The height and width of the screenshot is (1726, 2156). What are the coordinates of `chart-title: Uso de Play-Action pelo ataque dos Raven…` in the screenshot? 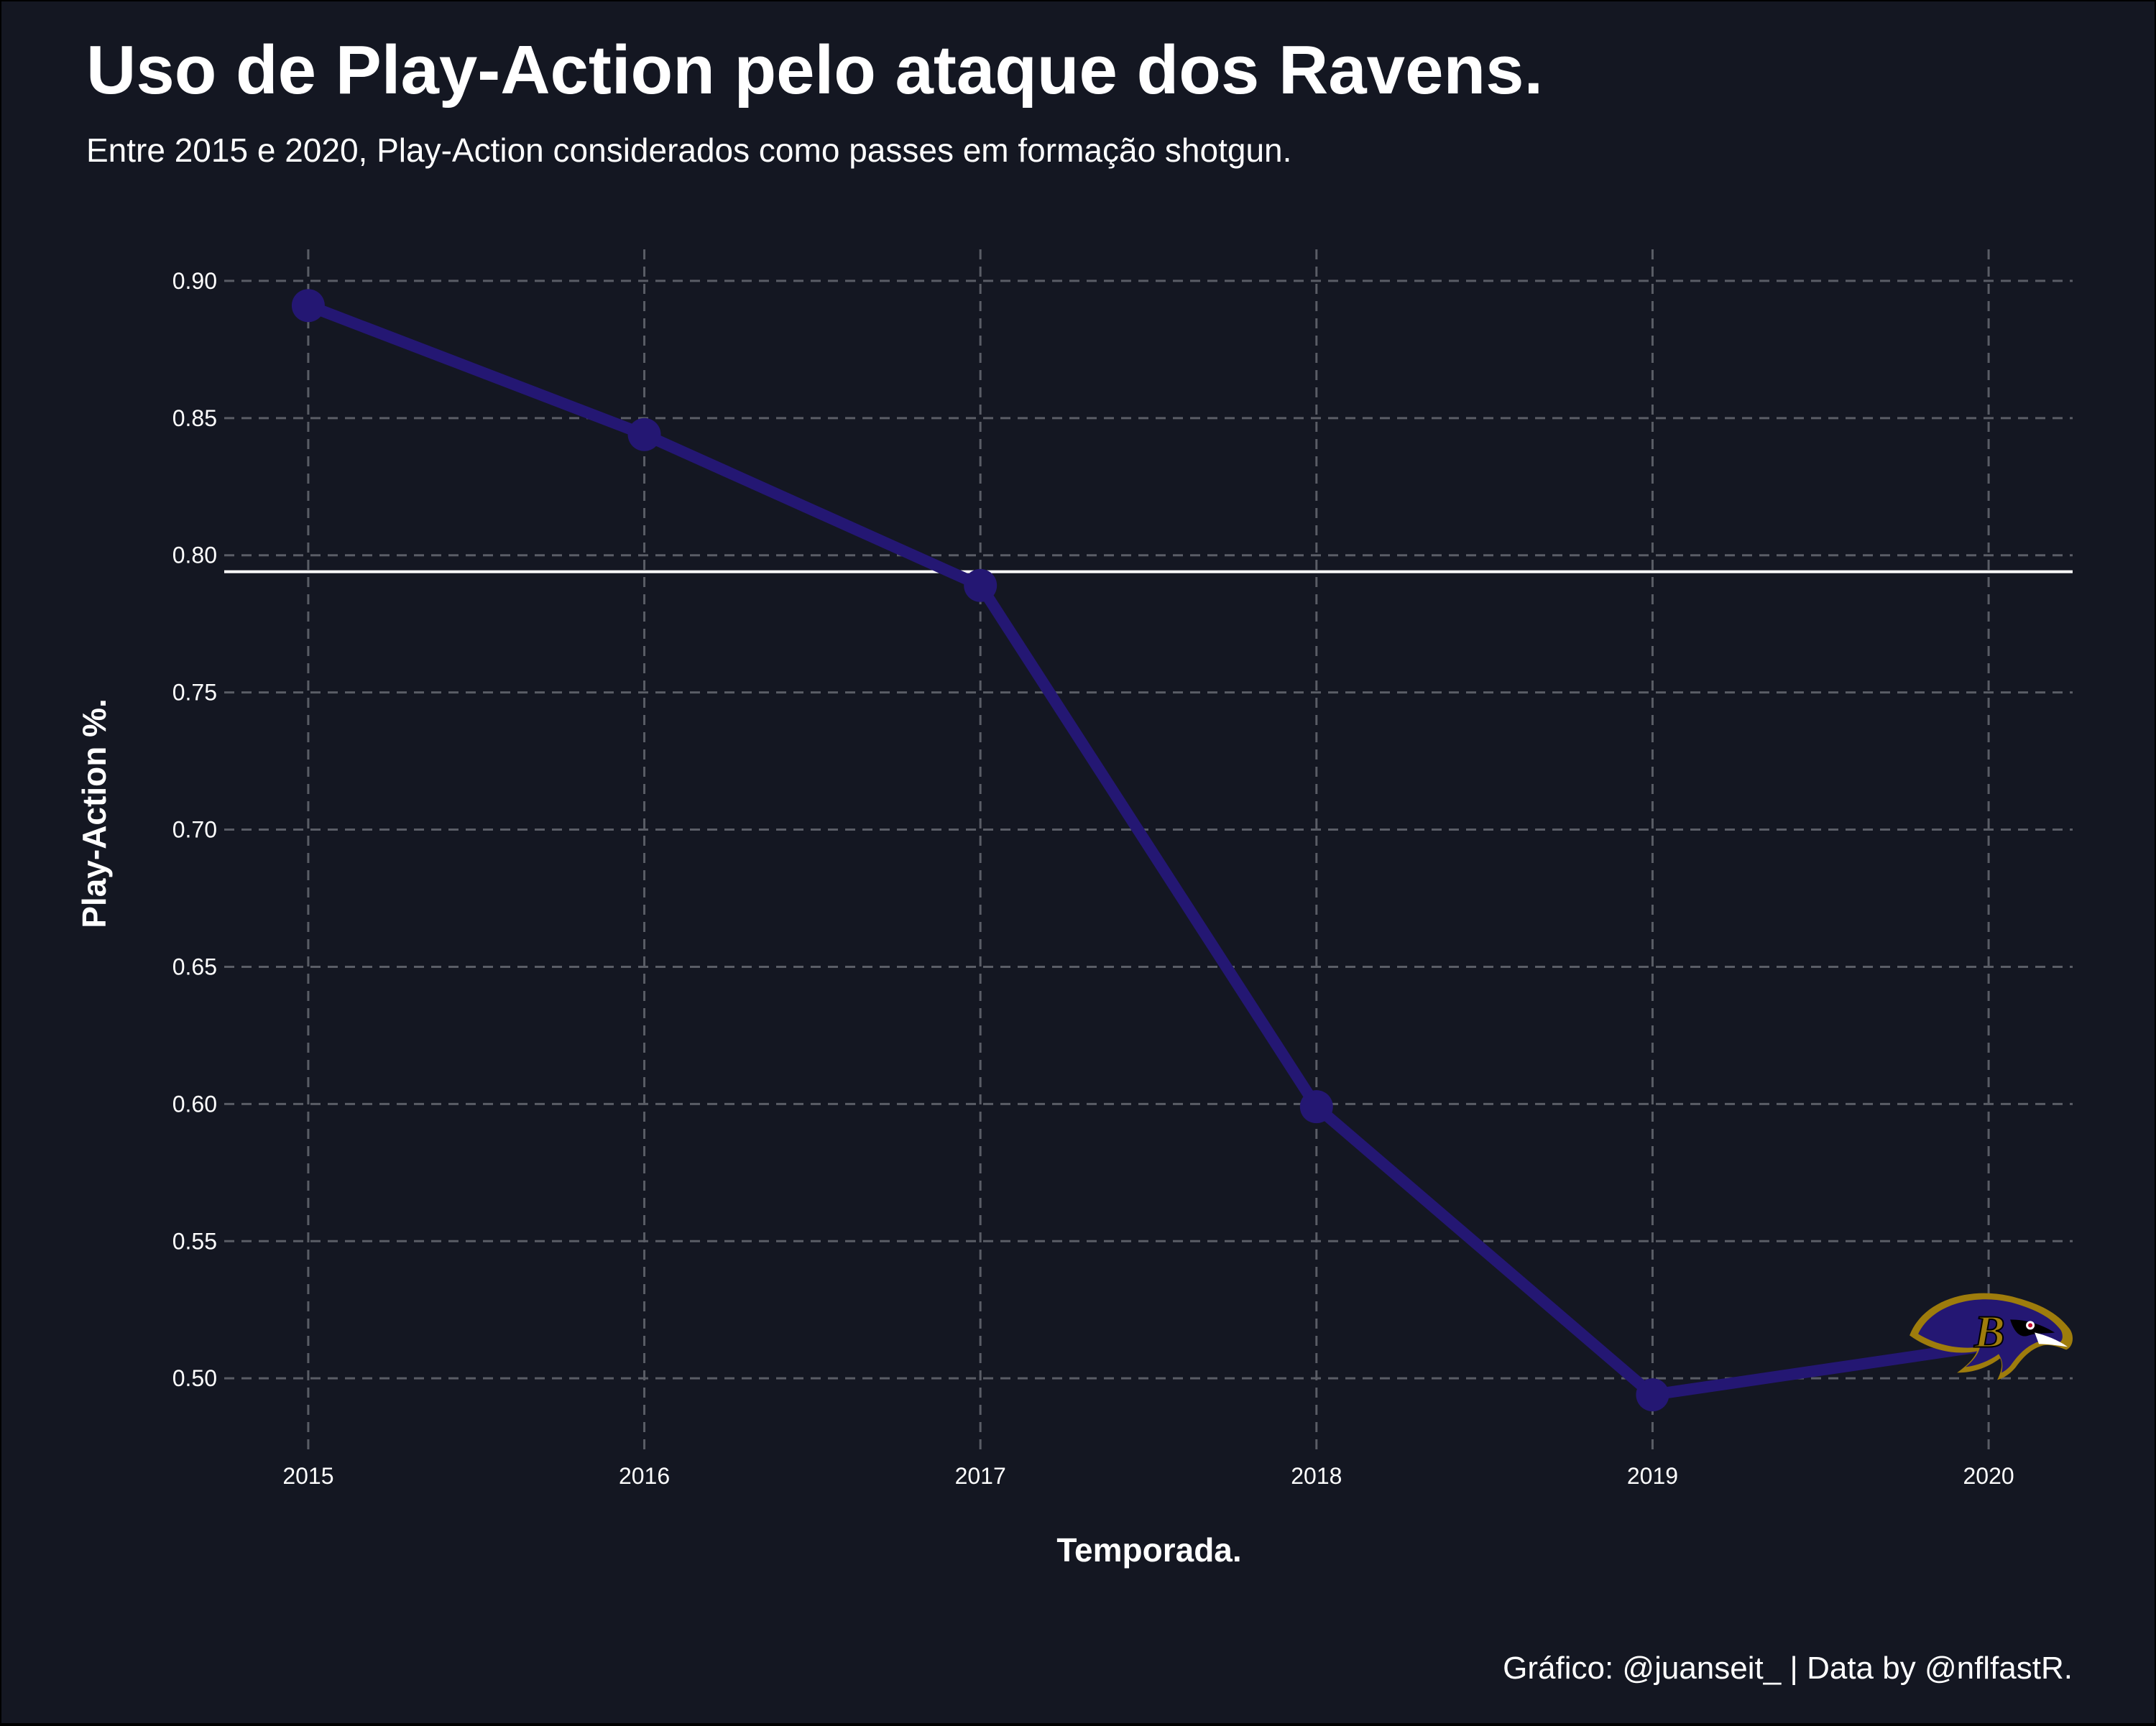 It's located at (814, 70).